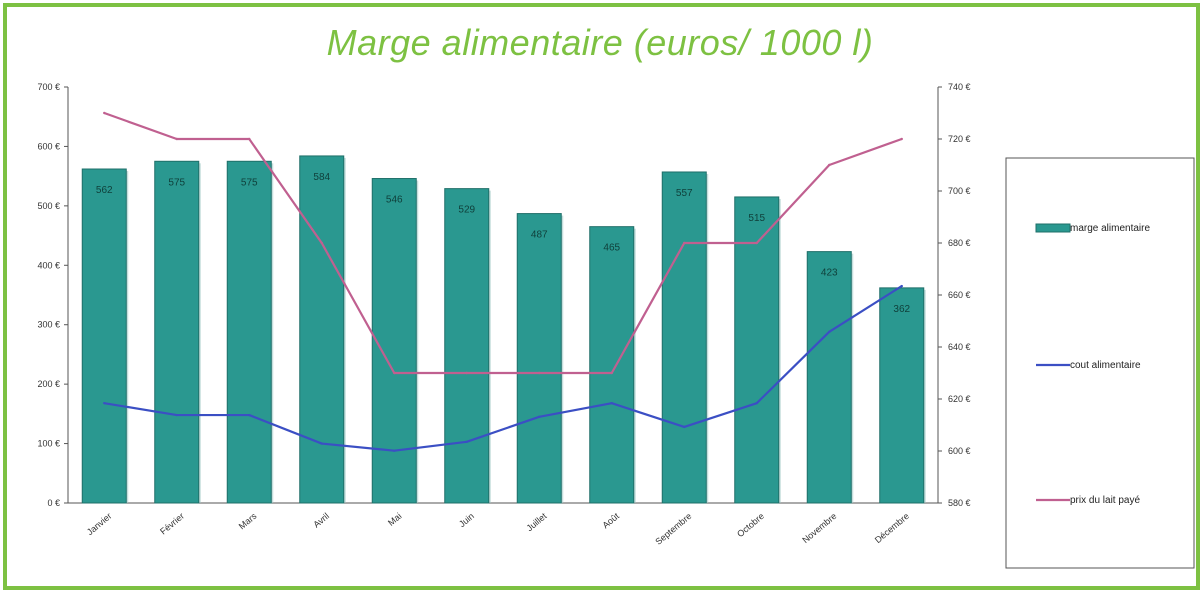  Describe the element at coordinates (48, 325) in the screenshot. I see `y-left-tick-label: 300 €` at that location.